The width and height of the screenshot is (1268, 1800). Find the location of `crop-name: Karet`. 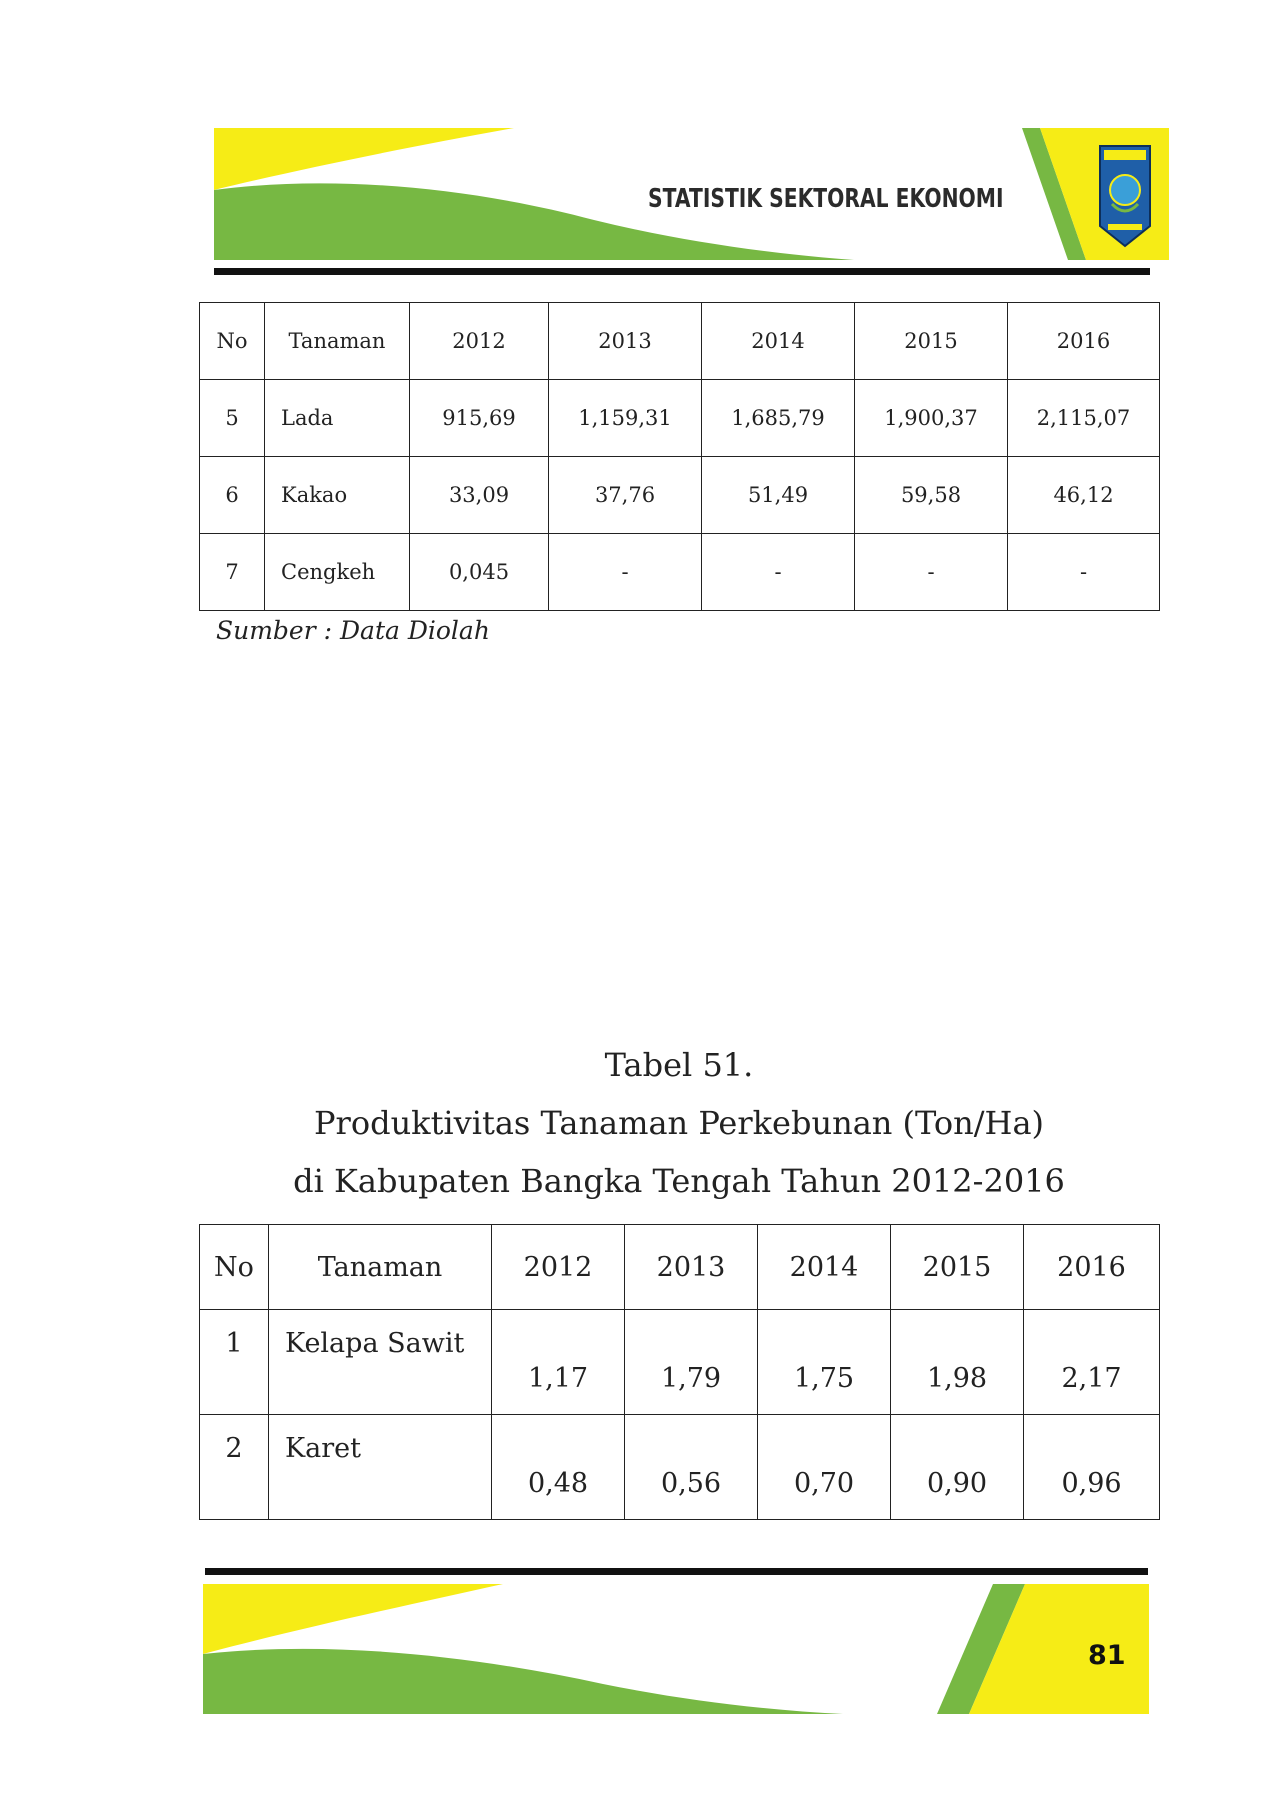

crop-name: Karet is located at coordinates (380, 1467).